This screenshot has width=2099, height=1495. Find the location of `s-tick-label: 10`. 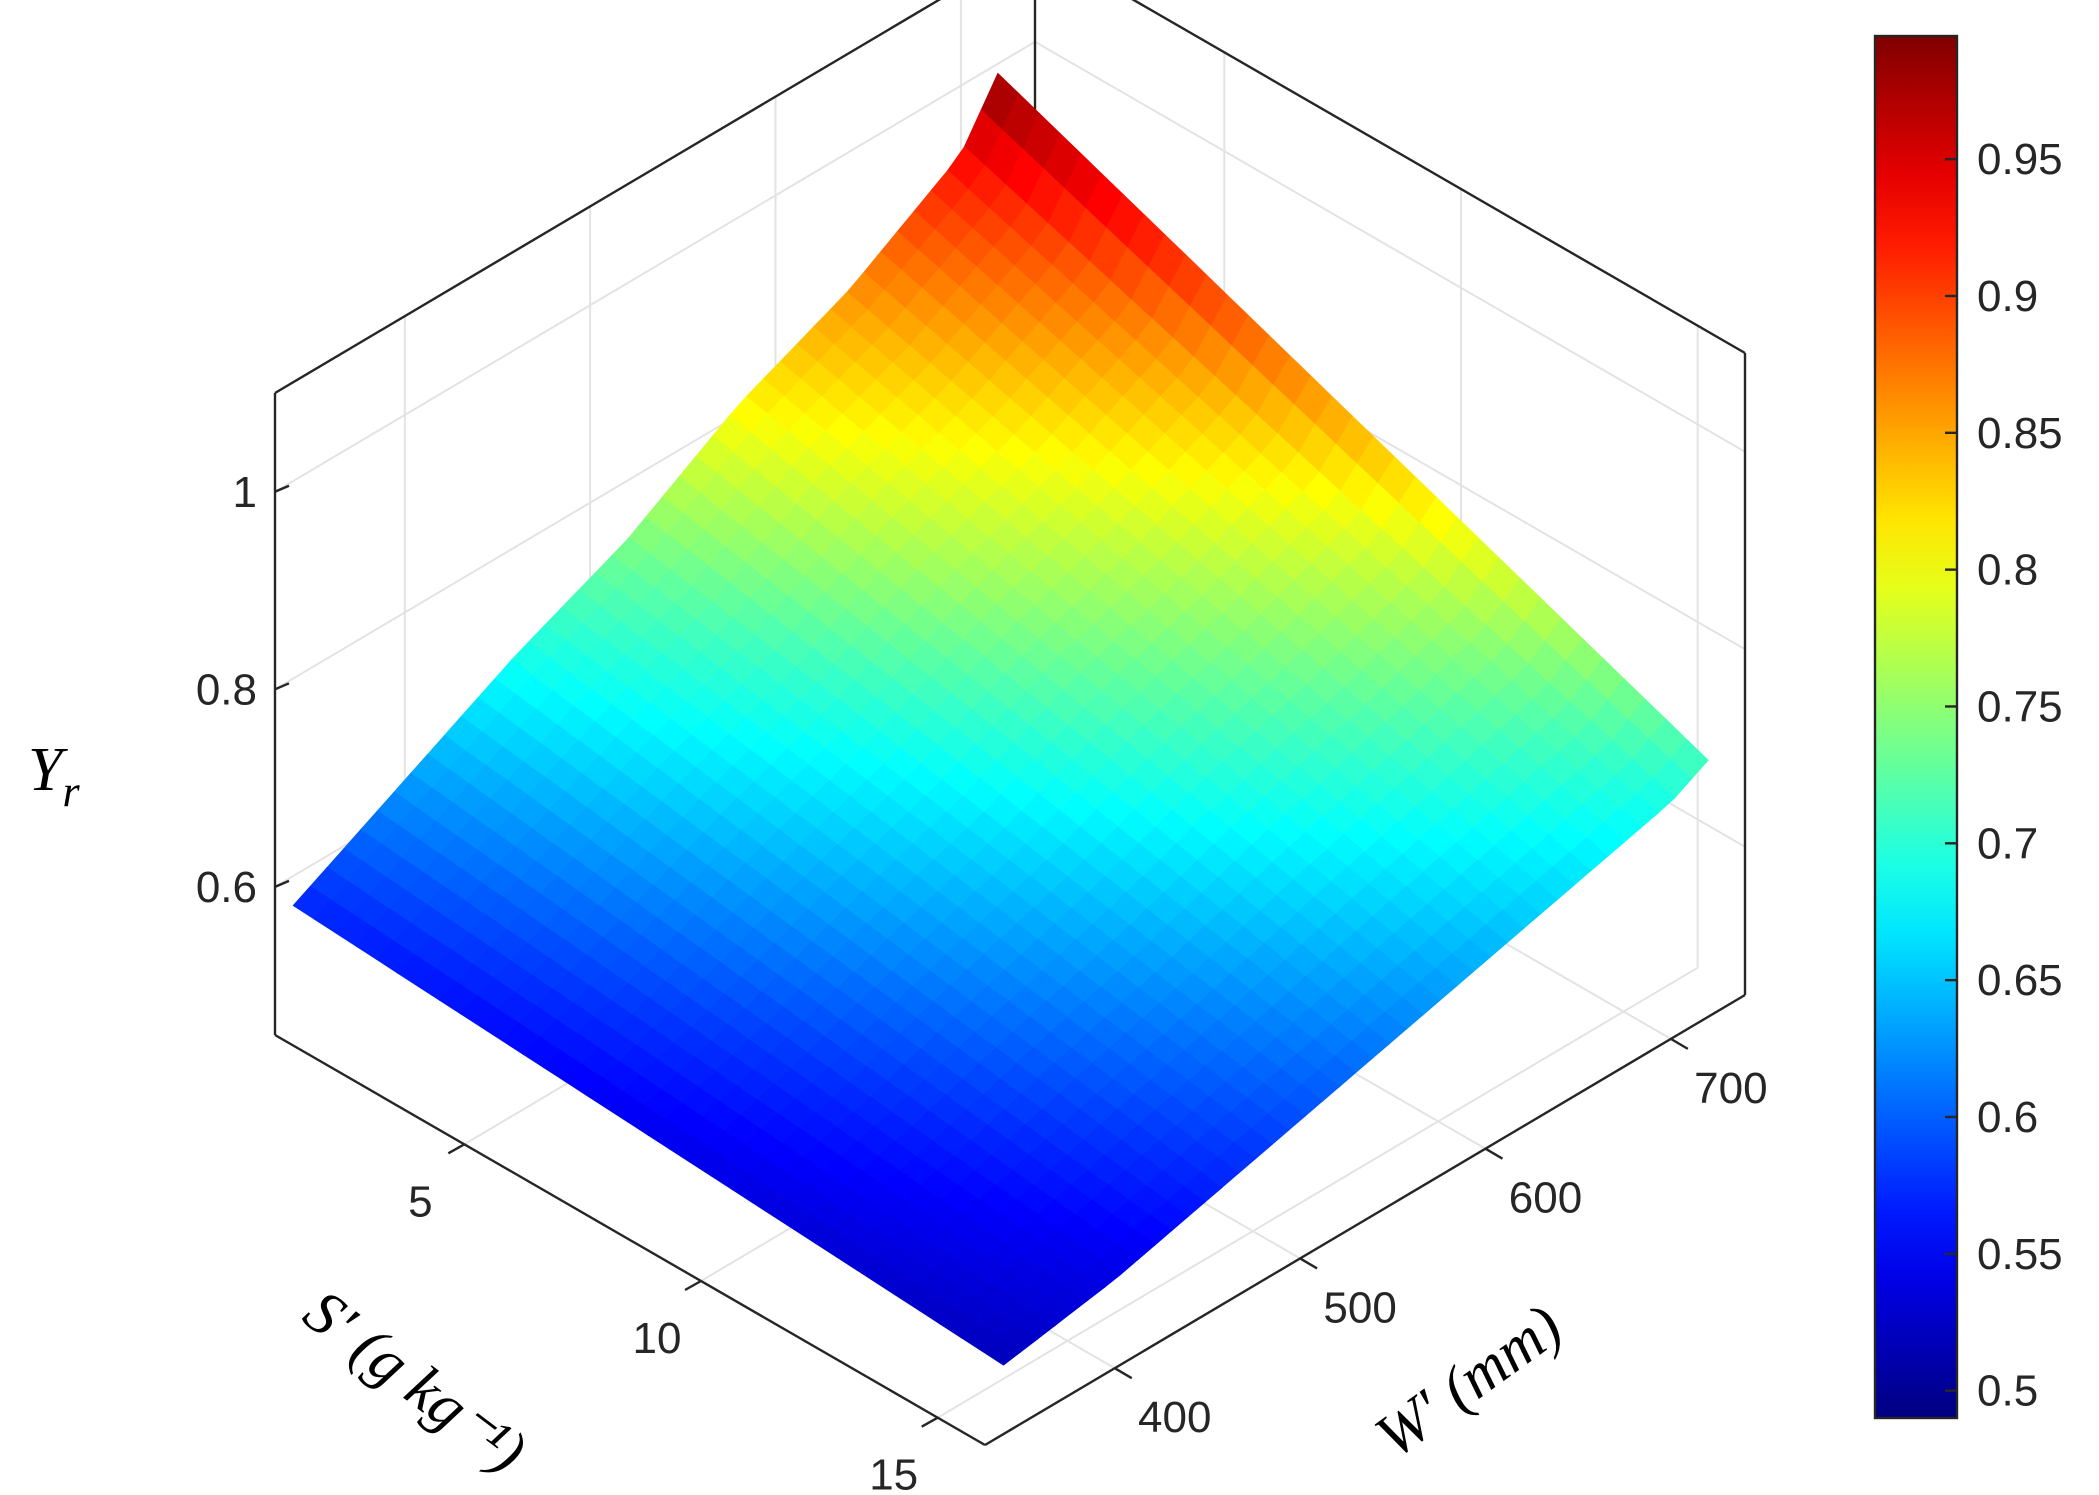

s-tick-label: 10 is located at coordinates (657, 1338).